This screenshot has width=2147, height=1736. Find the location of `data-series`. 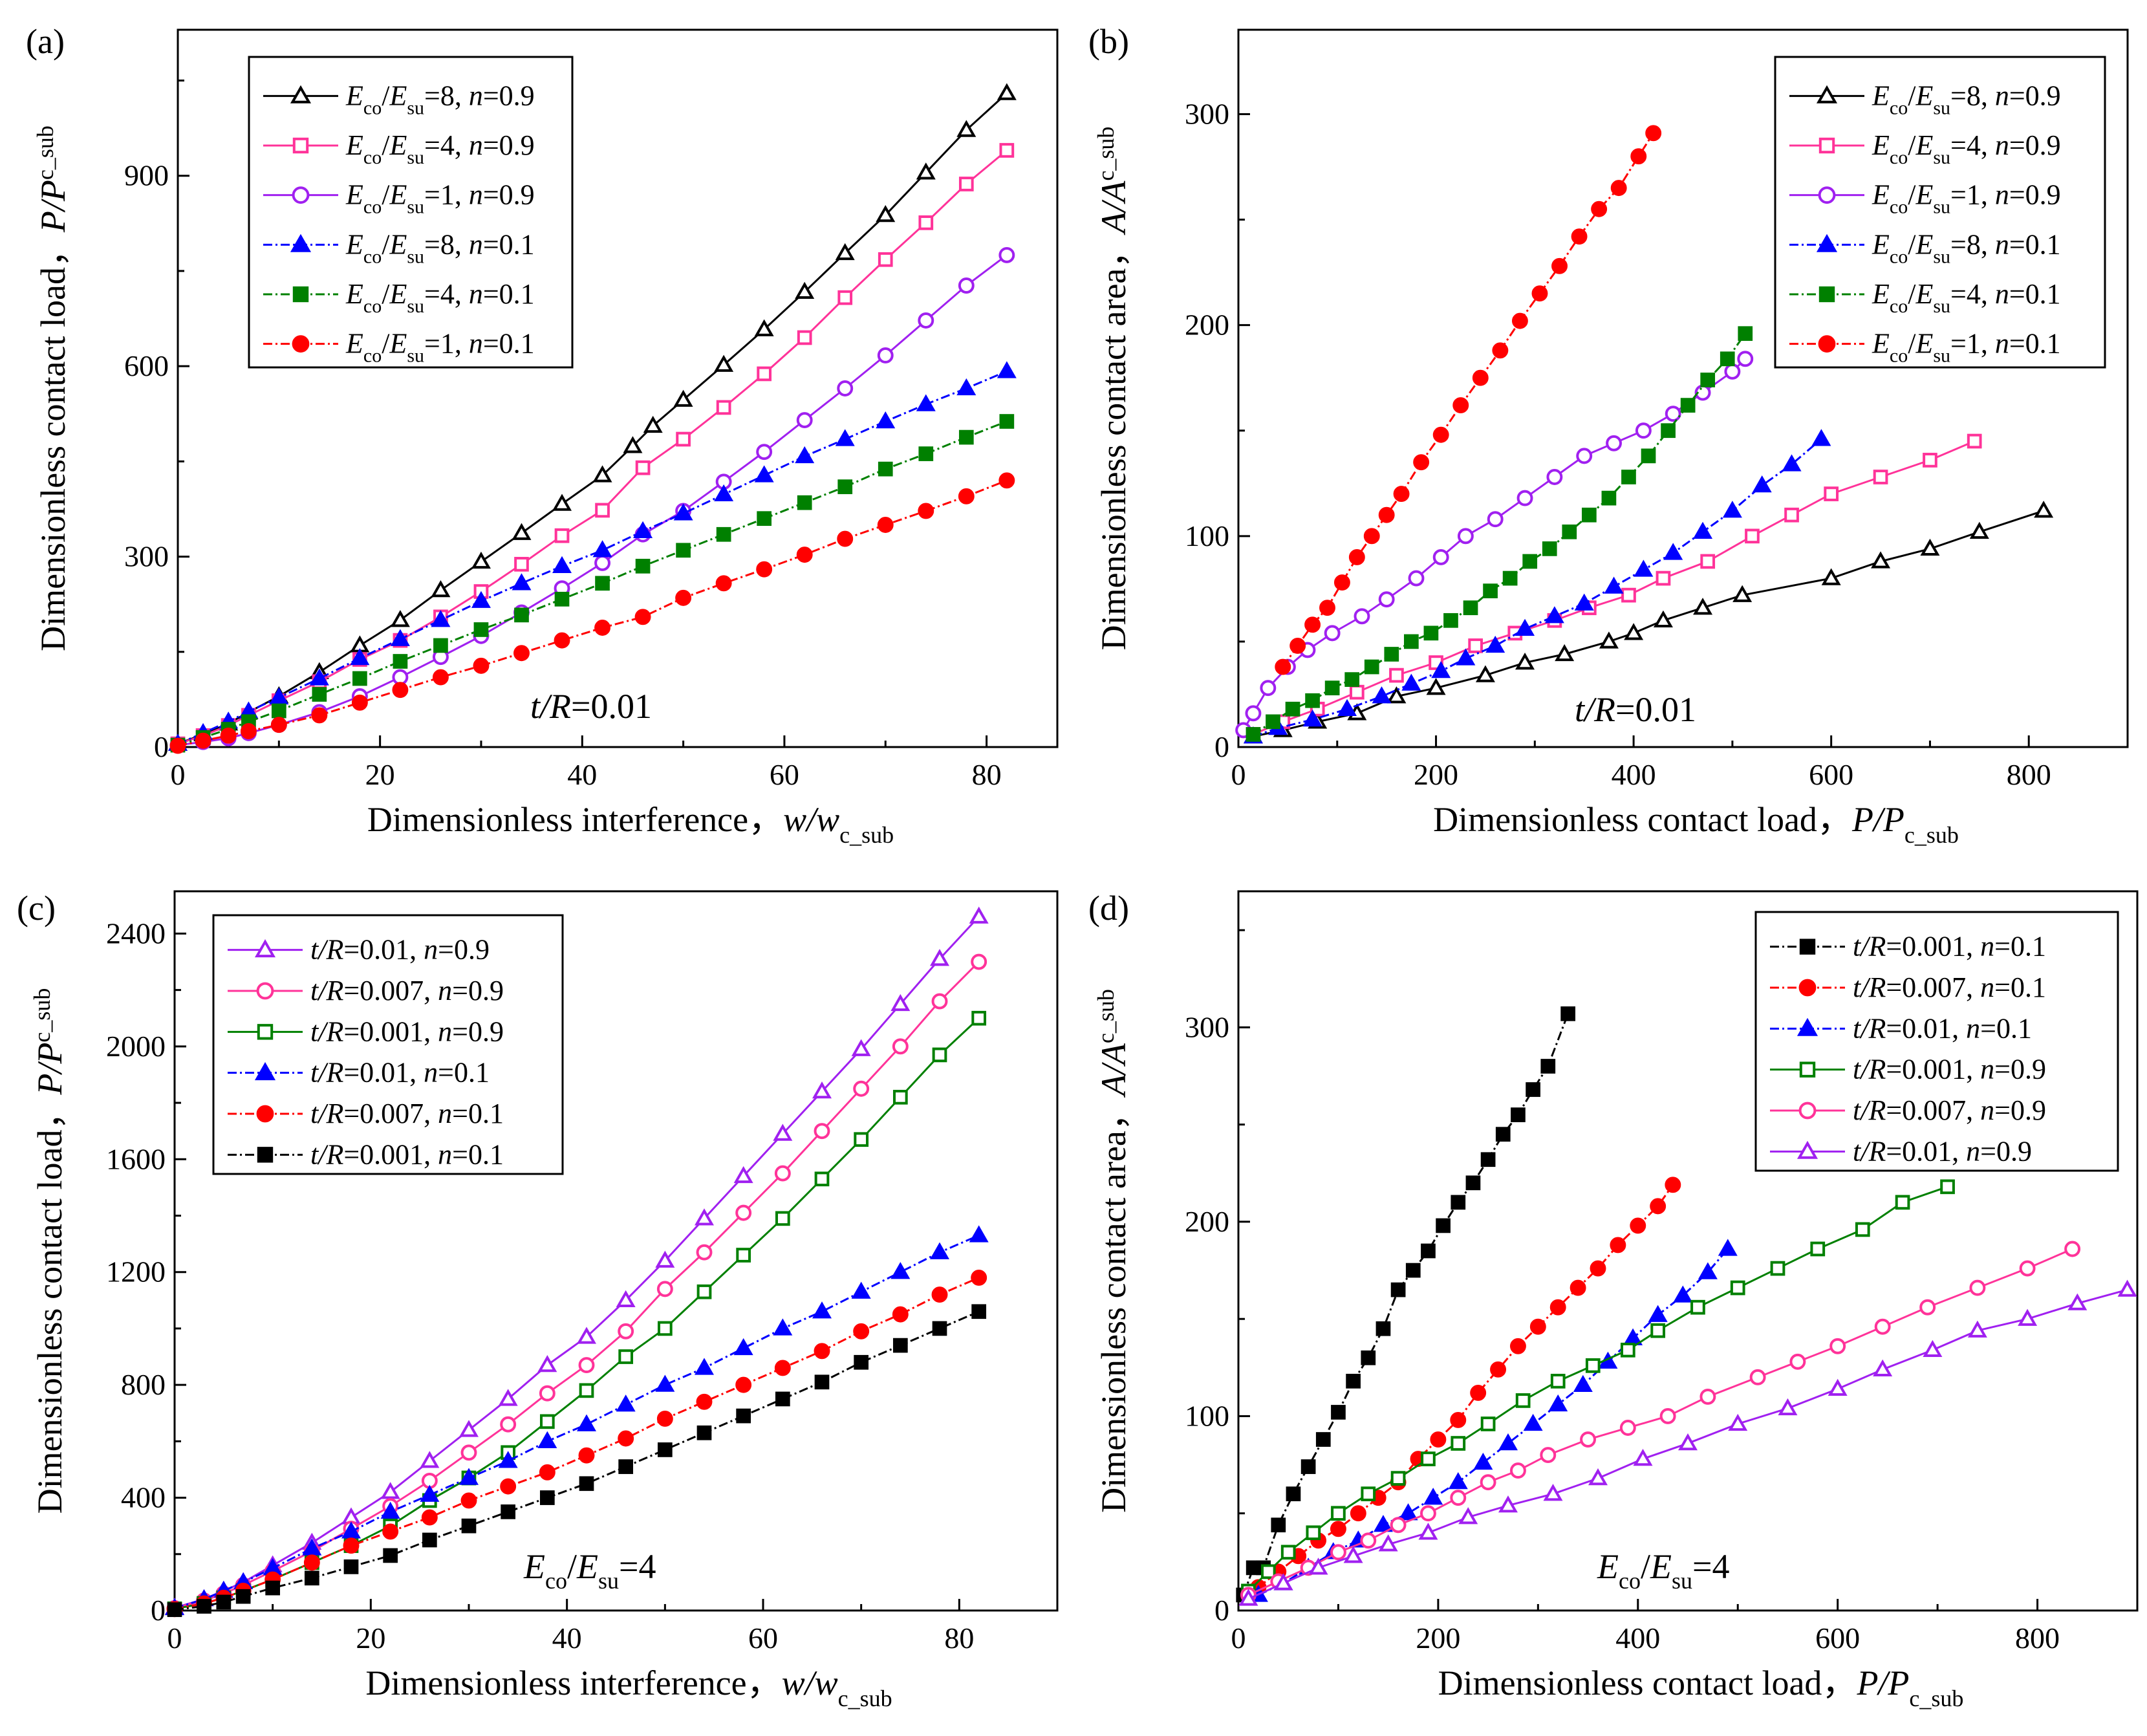

data-series is located at coordinates (1468, 400).